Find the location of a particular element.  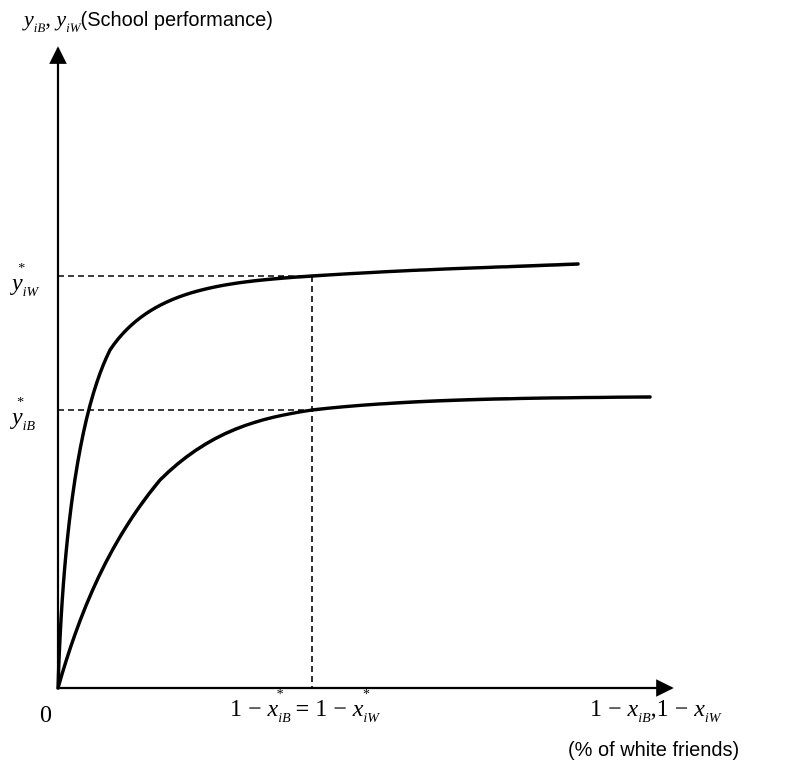

x-axis-label-text: (% of white friends) is located at coordinates (653, 750).